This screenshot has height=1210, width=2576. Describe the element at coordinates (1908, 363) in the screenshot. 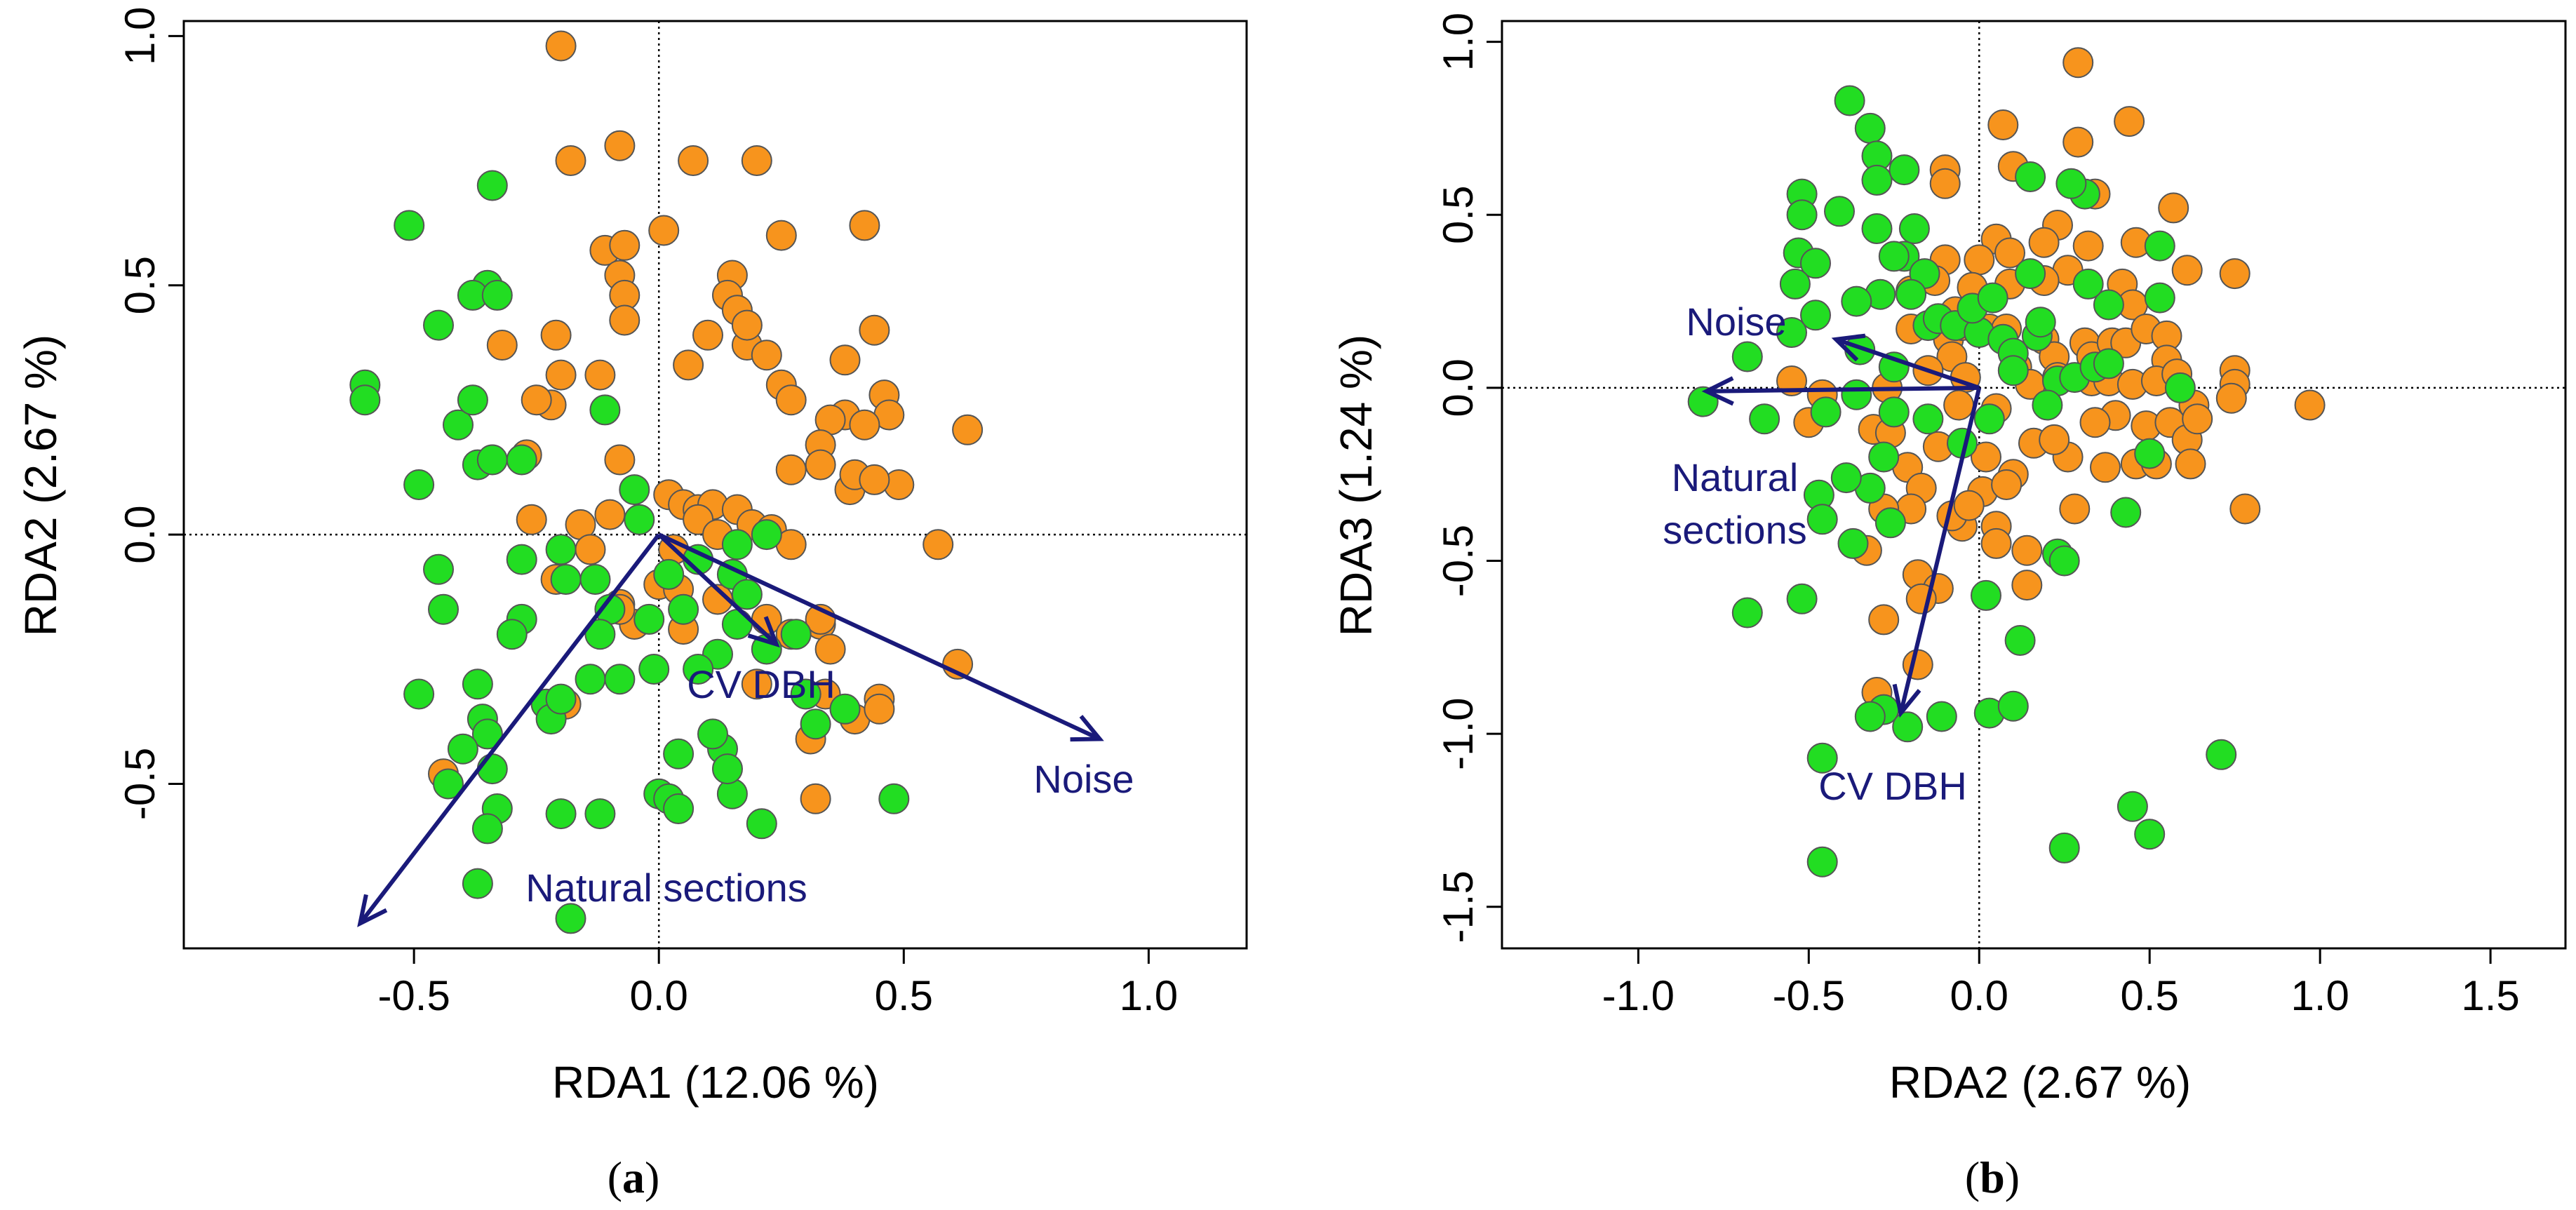

I see `arrow-noise` at that location.